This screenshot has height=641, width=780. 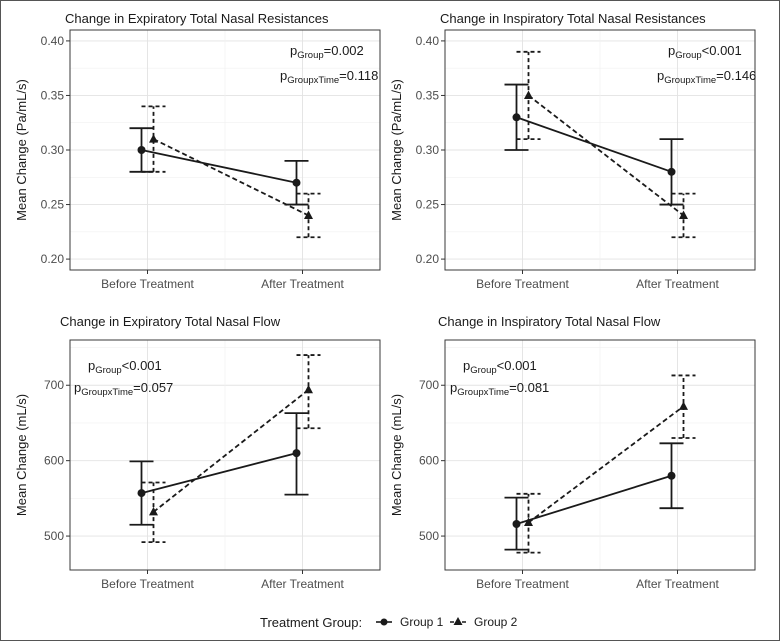 I want to click on p-value-annotation: pGroupxTime=0.146, so click(x=706, y=77).